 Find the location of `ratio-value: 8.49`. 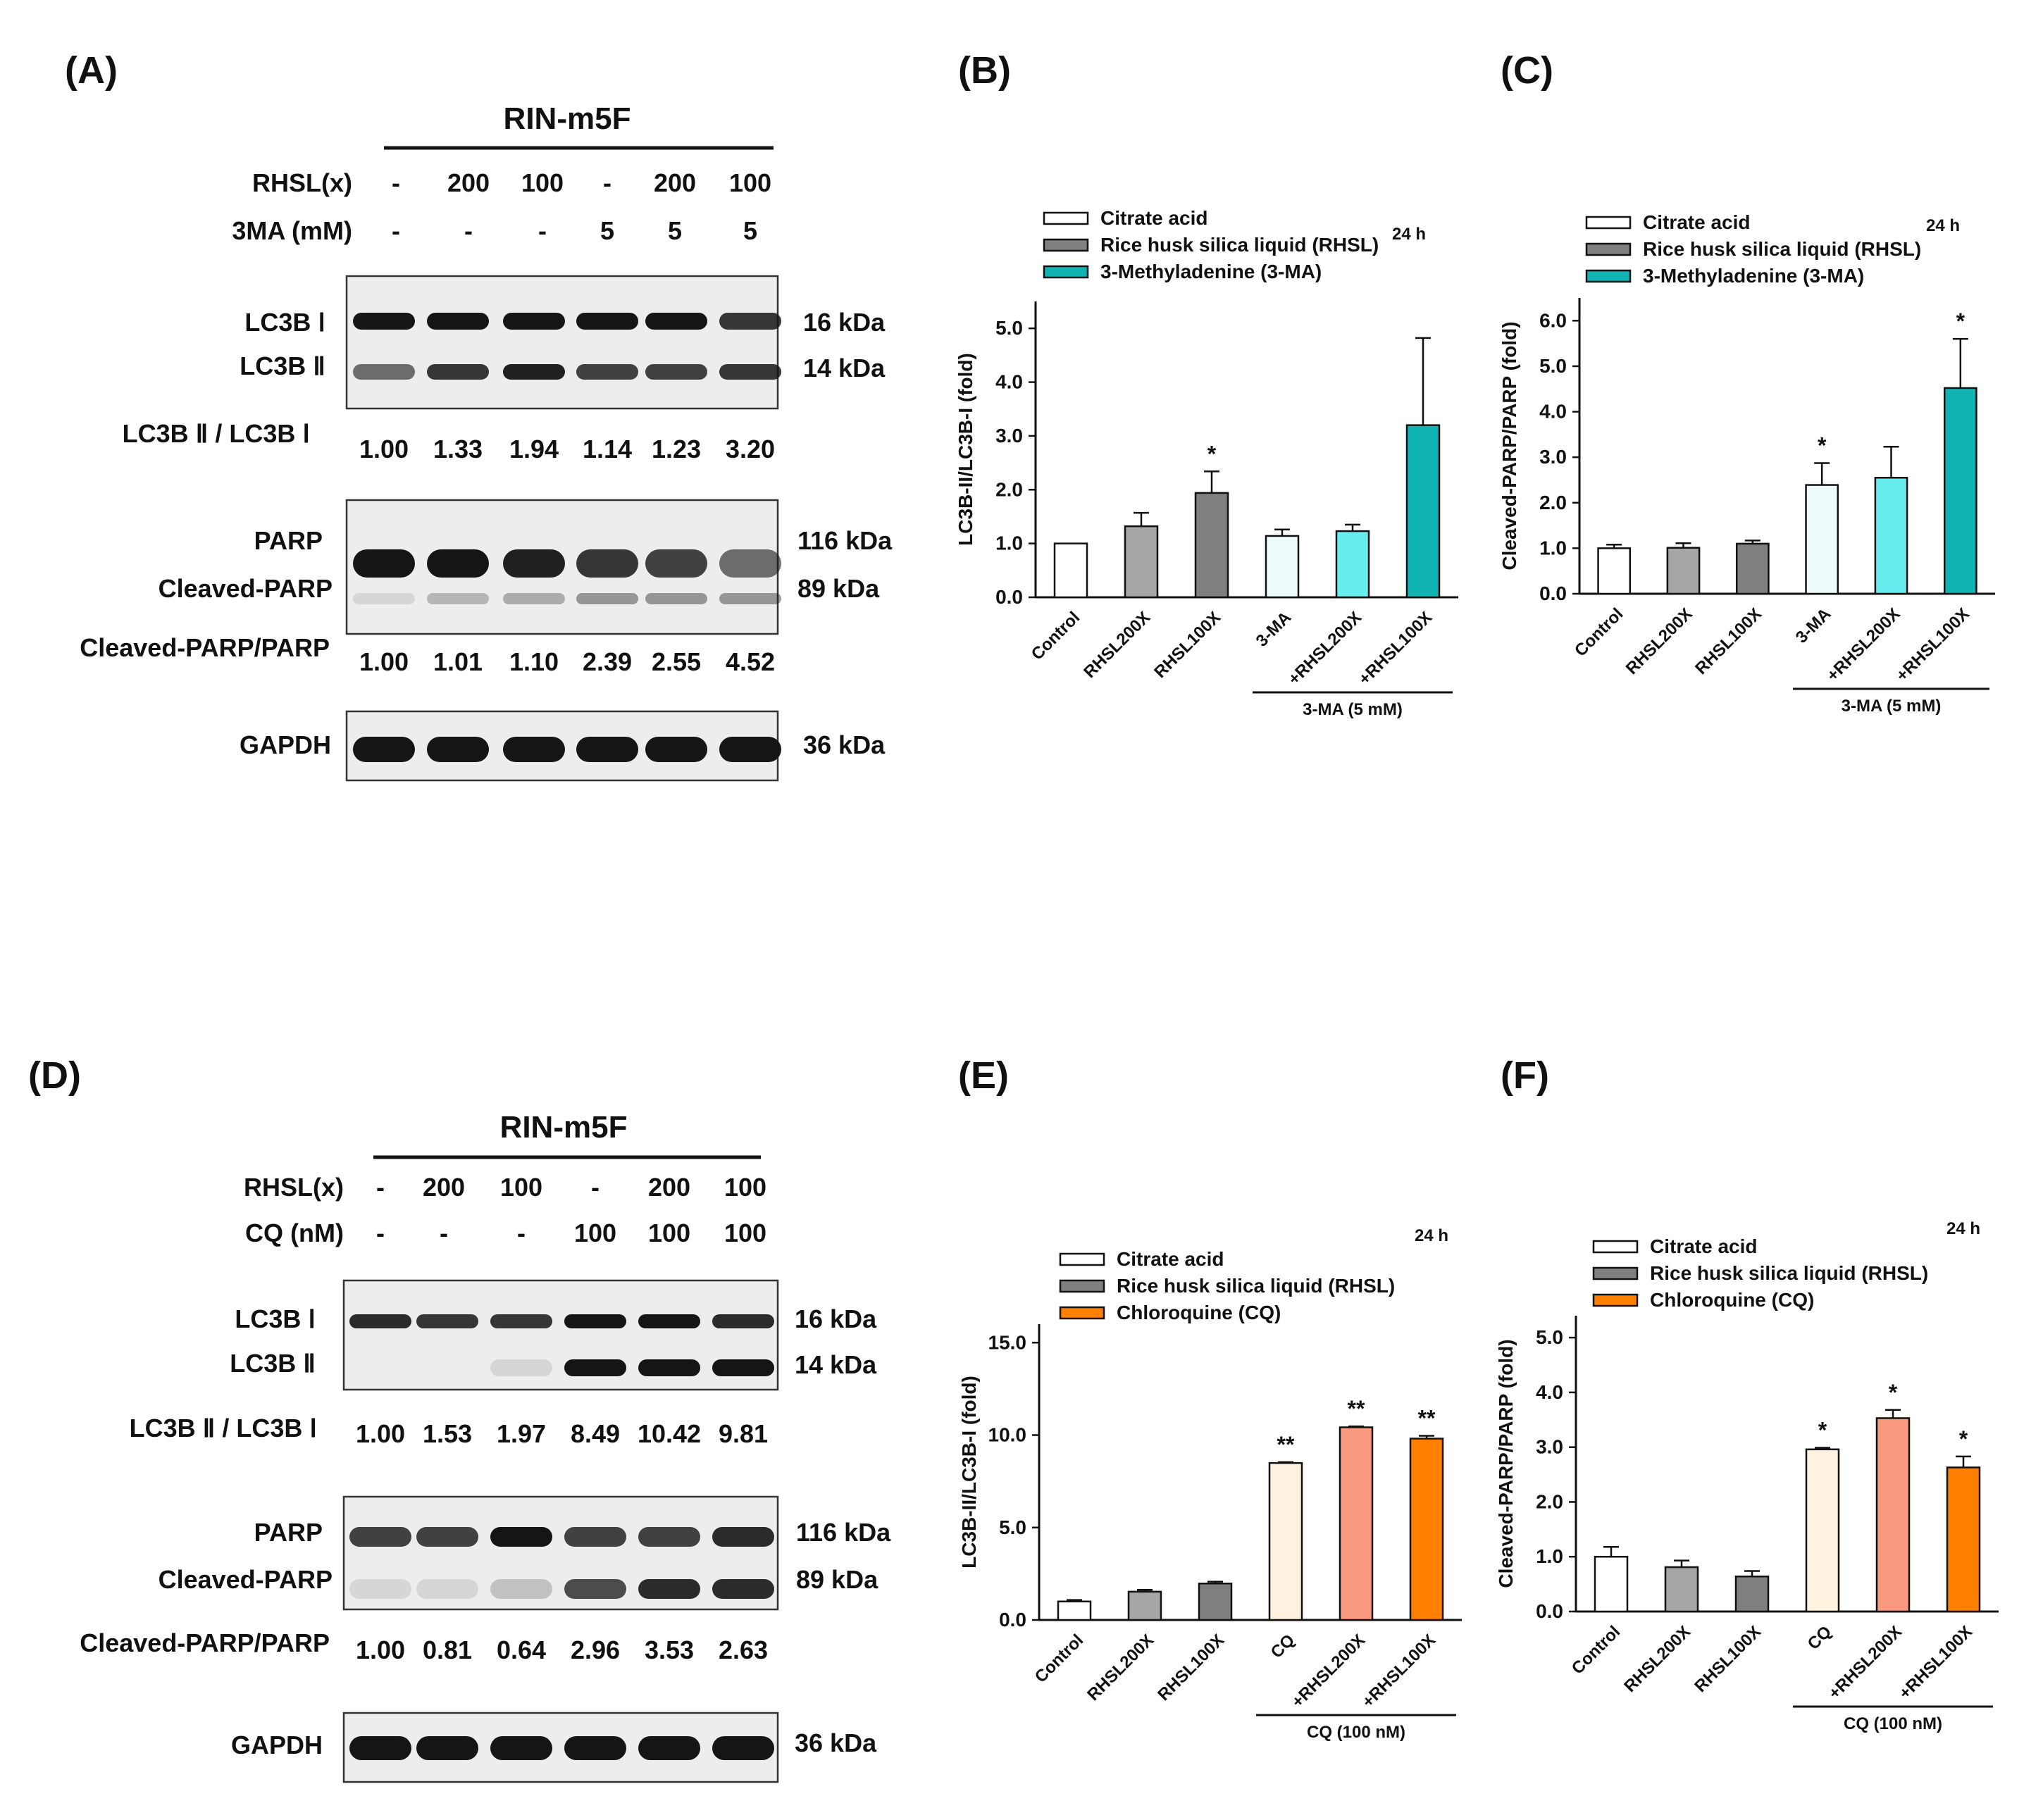

ratio-value: 8.49 is located at coordinates (595, 1434).